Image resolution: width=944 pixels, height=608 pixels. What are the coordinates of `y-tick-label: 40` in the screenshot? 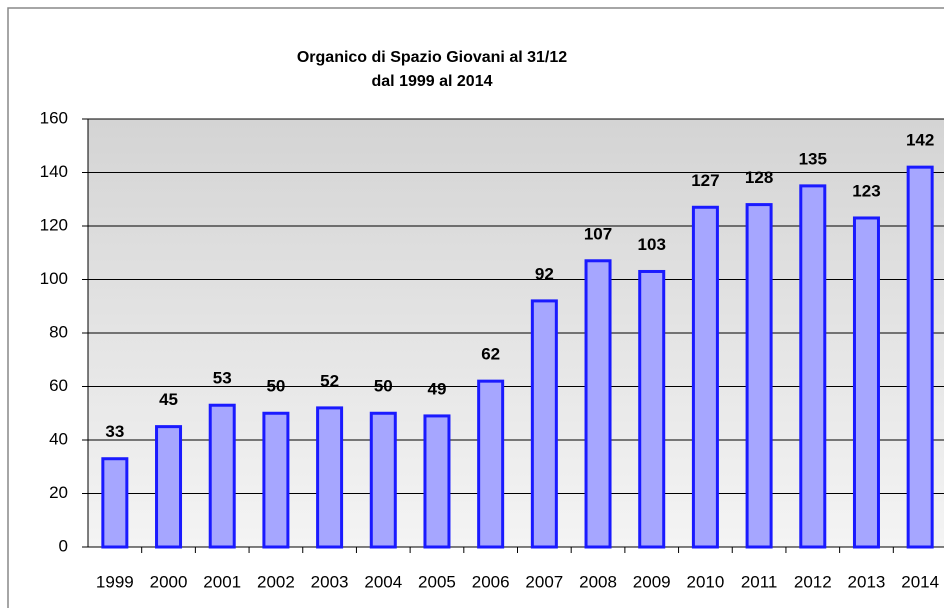 It's located at (58, 438).